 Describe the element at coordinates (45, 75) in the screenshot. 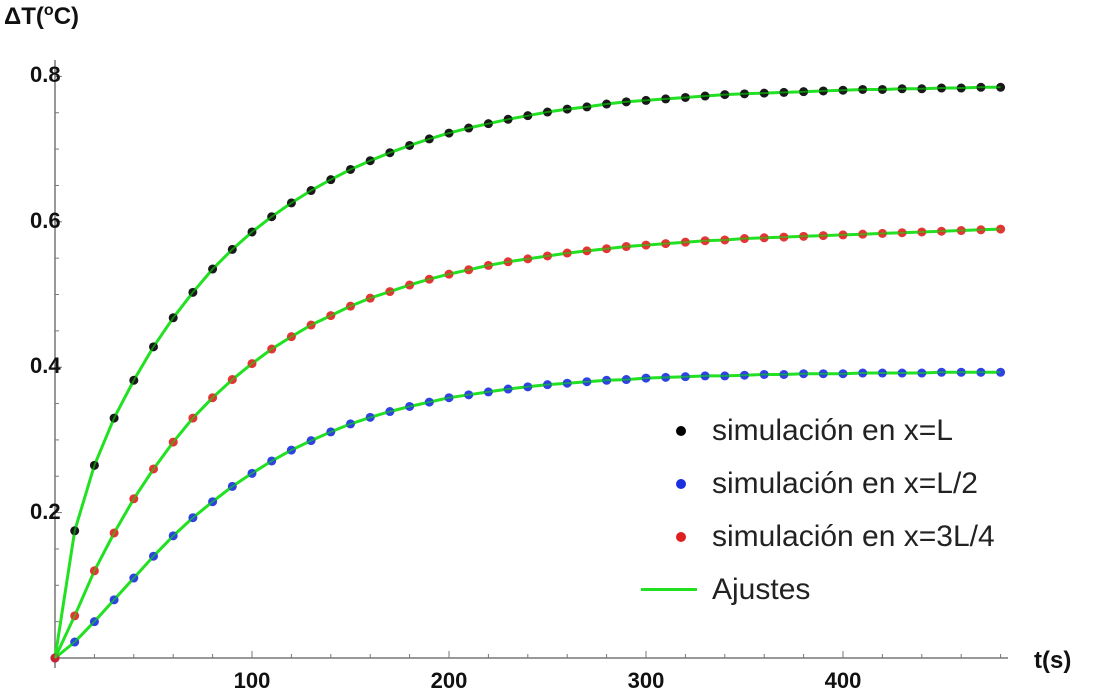

I see `y-tick-label: 0.8` at that location.